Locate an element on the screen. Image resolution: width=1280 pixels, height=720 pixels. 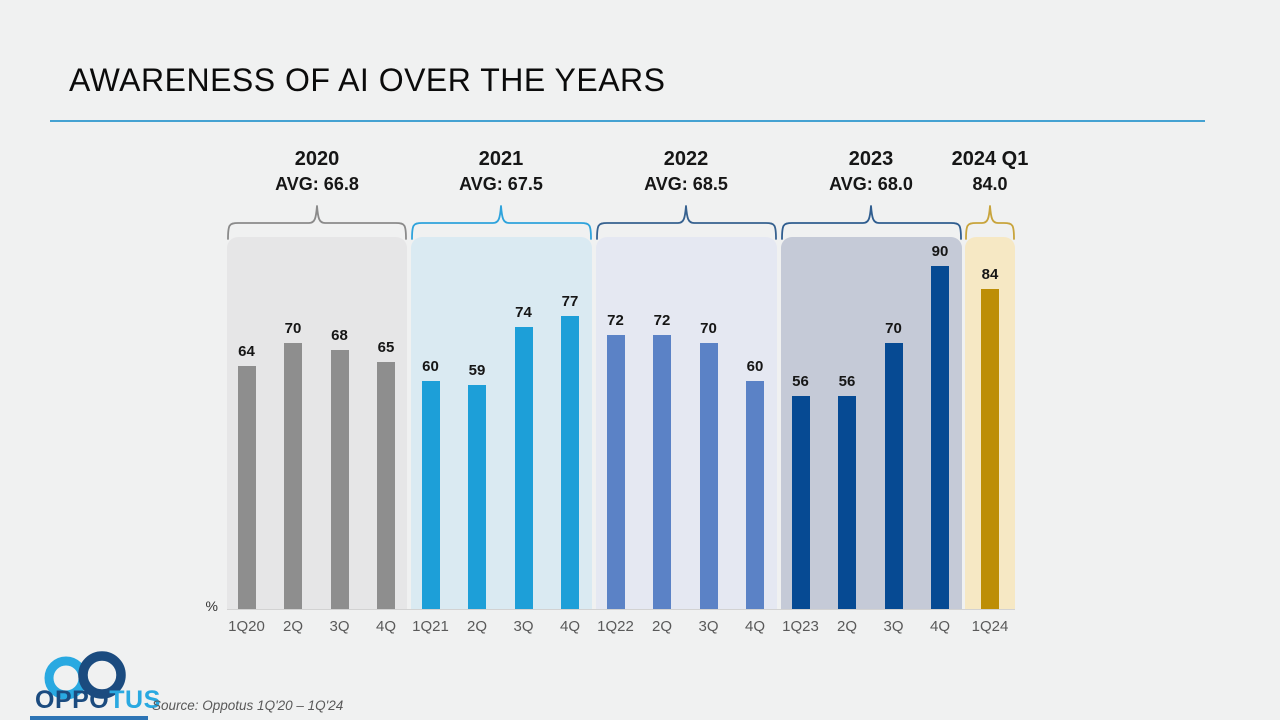
page-title: AWARENESS OF AI OVER THE YEARS is located at coordinates (367, 80).